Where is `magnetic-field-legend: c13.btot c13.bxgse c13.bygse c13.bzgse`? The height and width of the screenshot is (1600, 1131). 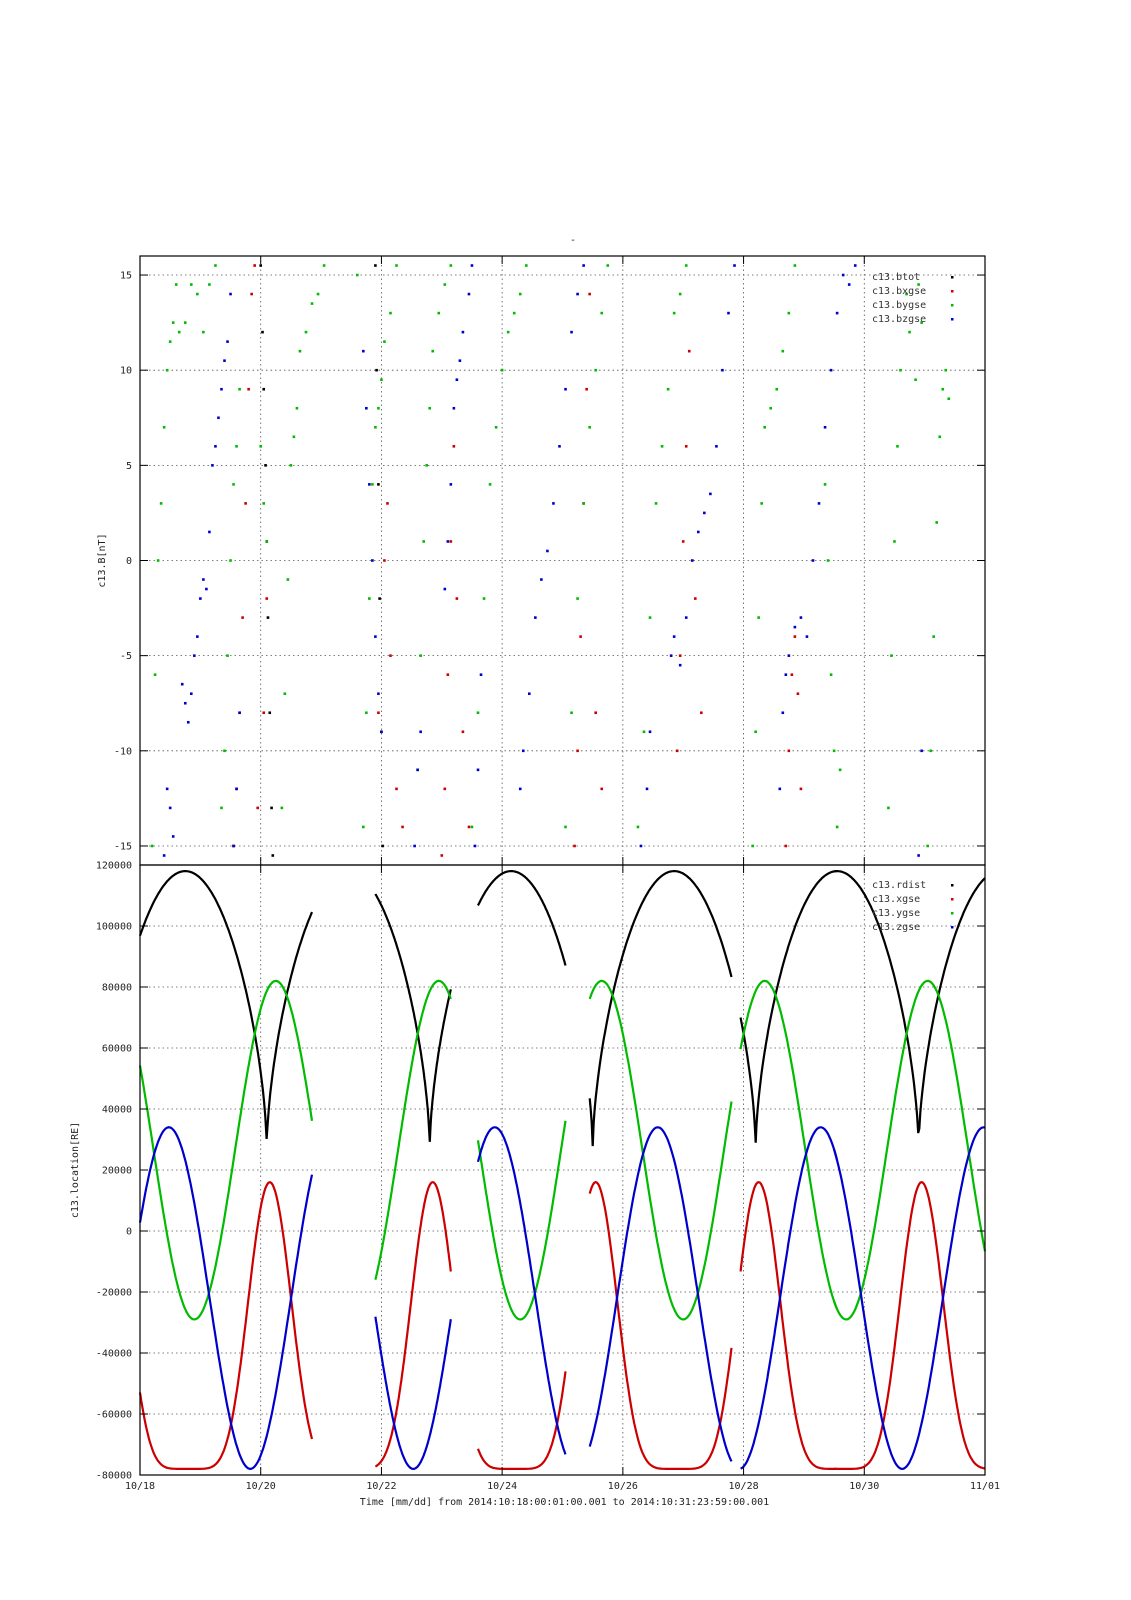
magnetic-field-legend: c13.btot c13.bxgse c13.bygse c13.bzgse is located at coordinates (913, 298).